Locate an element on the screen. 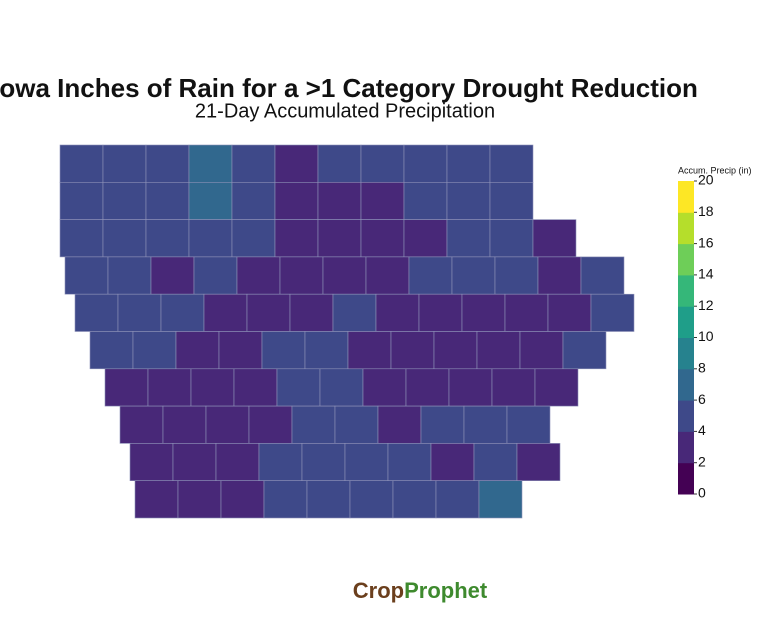  colorbar-tick-label: 18 is located at coordinates (706, 211).